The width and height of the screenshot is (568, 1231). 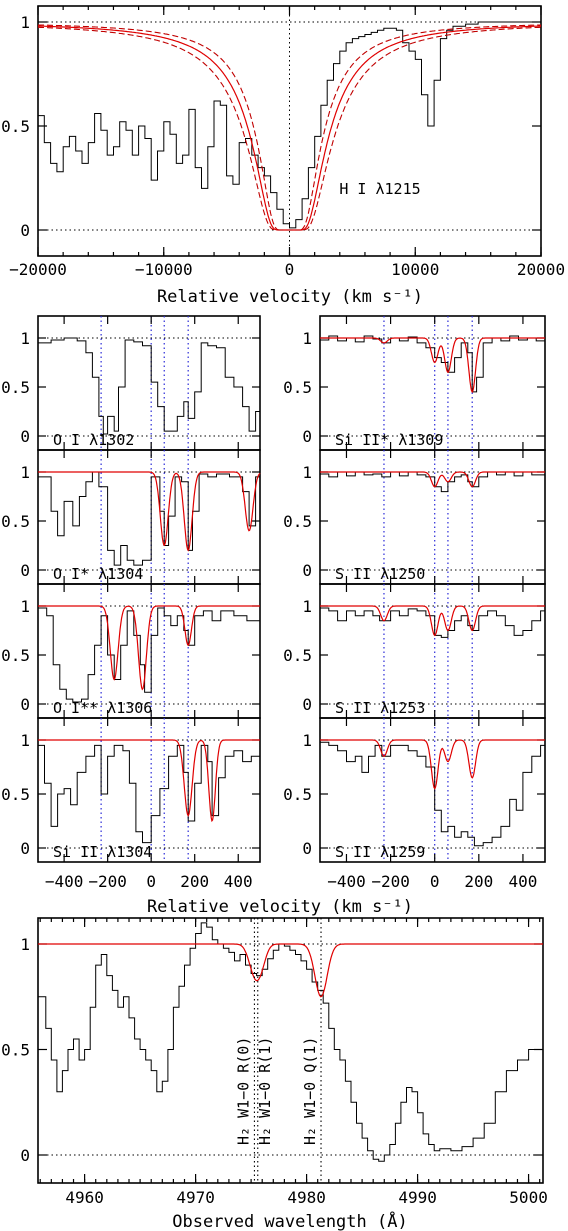 I want to click on panel-label: Si II λ1304, so click(x=102, y=852).